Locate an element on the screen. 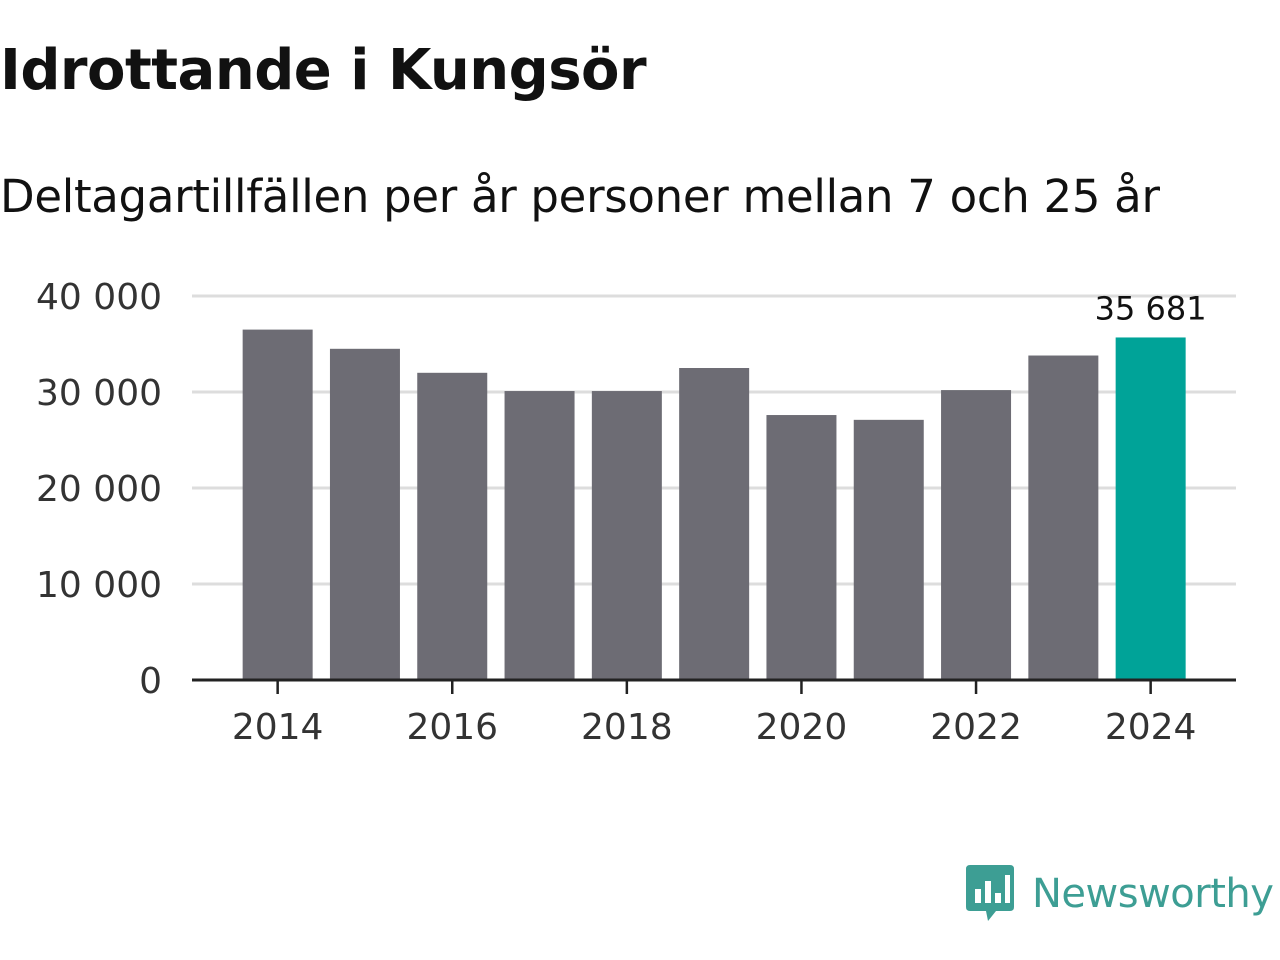 The image size is (1280, 960). newsworthy-bar-chart-bubble-icon is located at coordinates (990, 893).